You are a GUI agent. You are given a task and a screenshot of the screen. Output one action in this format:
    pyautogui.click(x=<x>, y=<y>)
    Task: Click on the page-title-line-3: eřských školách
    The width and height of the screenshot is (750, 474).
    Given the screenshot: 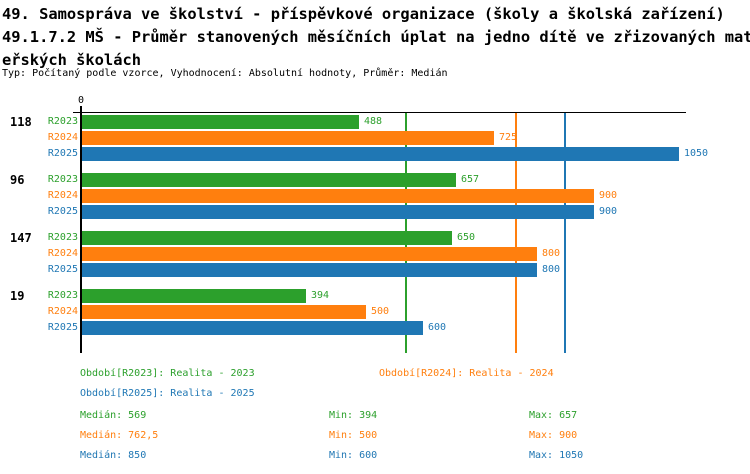 What is the action you would take?
    pyautogui.click(x=71, y=60)
    